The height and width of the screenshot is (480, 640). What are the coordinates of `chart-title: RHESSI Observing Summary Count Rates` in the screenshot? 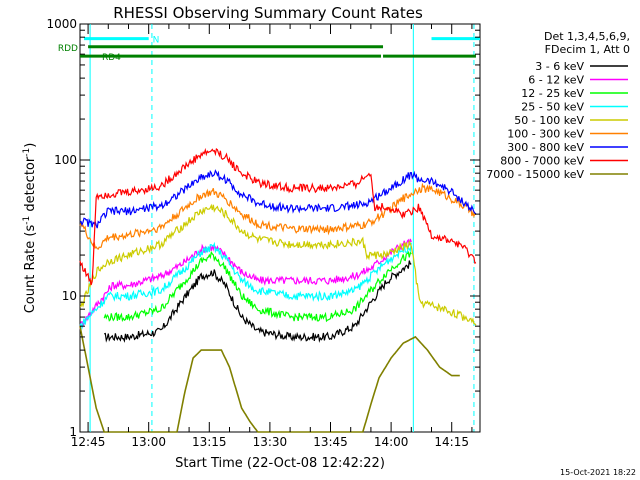 It's located at (268, 13).